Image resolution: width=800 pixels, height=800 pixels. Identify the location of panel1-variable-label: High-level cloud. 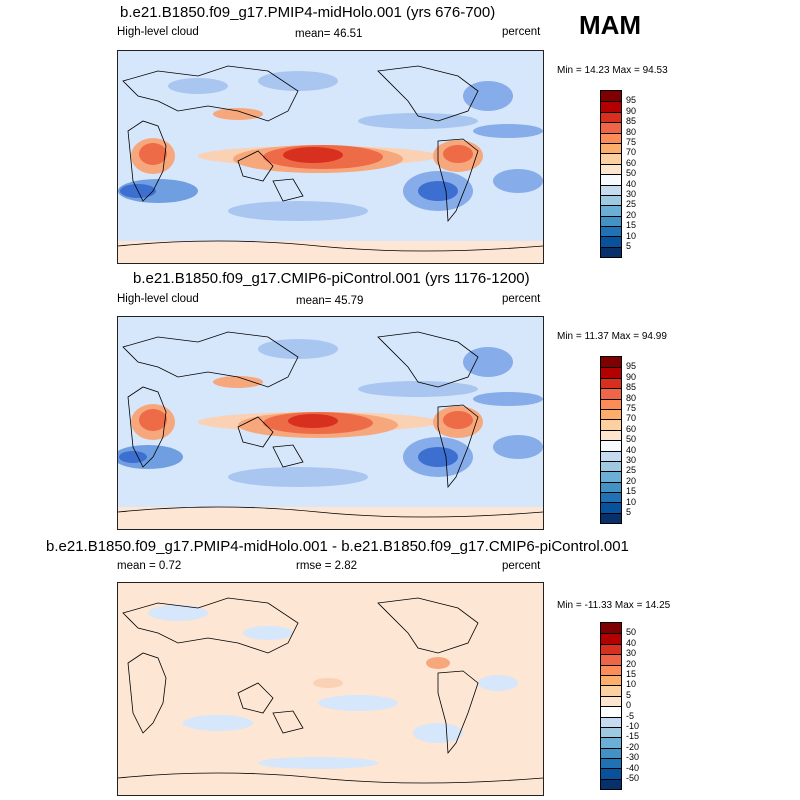
(158, 32).